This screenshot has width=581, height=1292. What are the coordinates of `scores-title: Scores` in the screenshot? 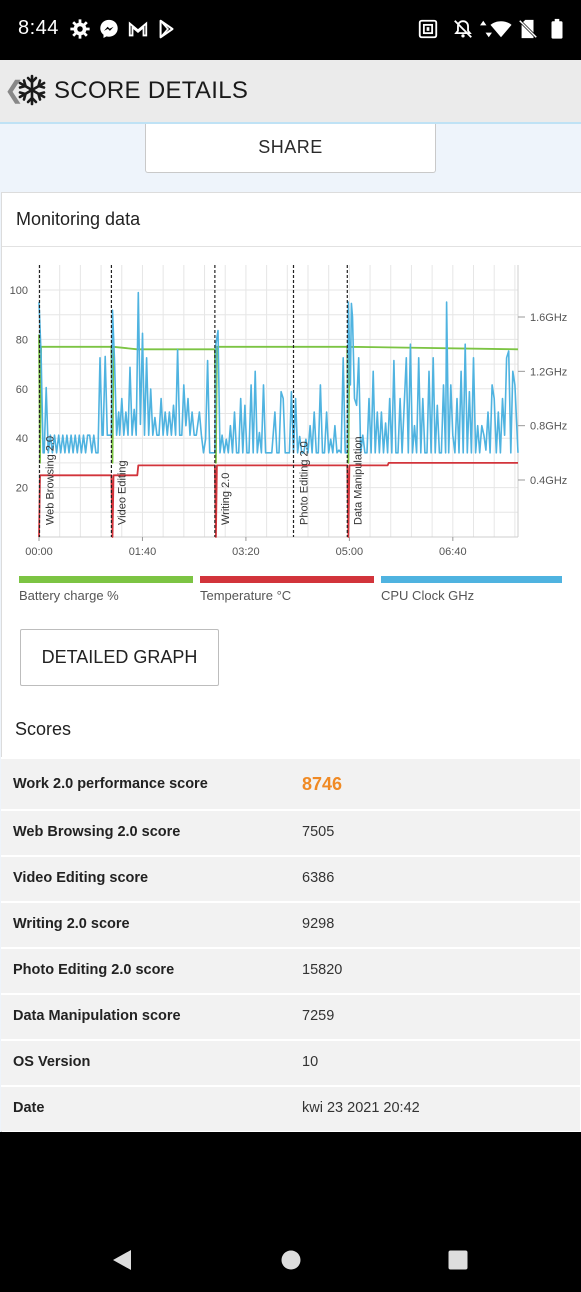 It's located at (43, 729).